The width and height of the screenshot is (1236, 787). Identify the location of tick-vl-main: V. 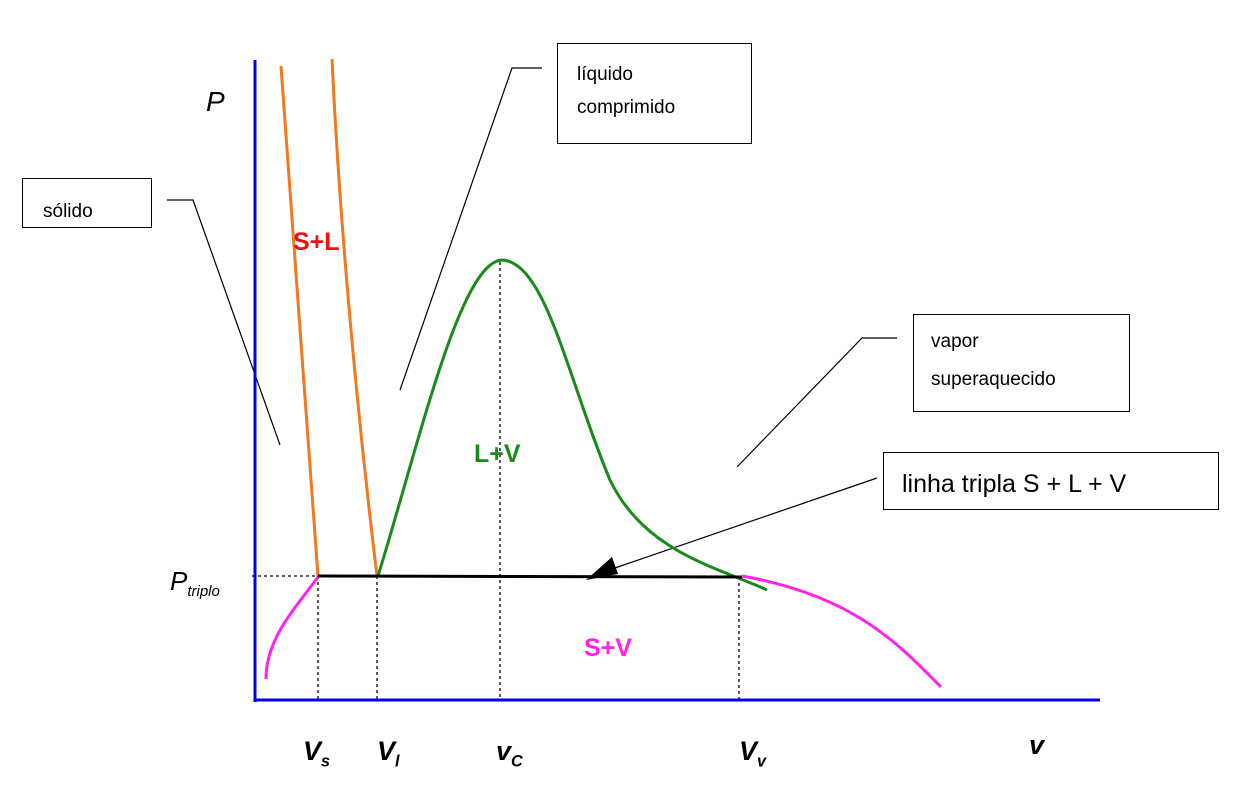
(386, 751).